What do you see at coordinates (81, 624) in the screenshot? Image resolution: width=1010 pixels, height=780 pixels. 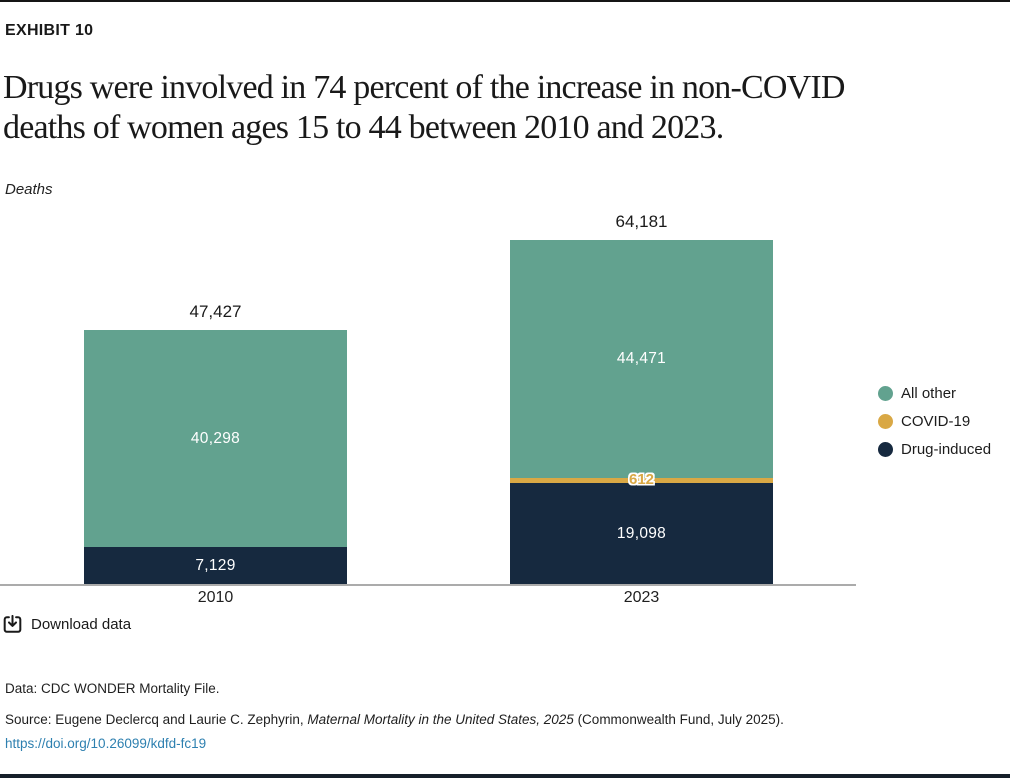 I see `download-label: Download data` at bounding box center [81, 624].